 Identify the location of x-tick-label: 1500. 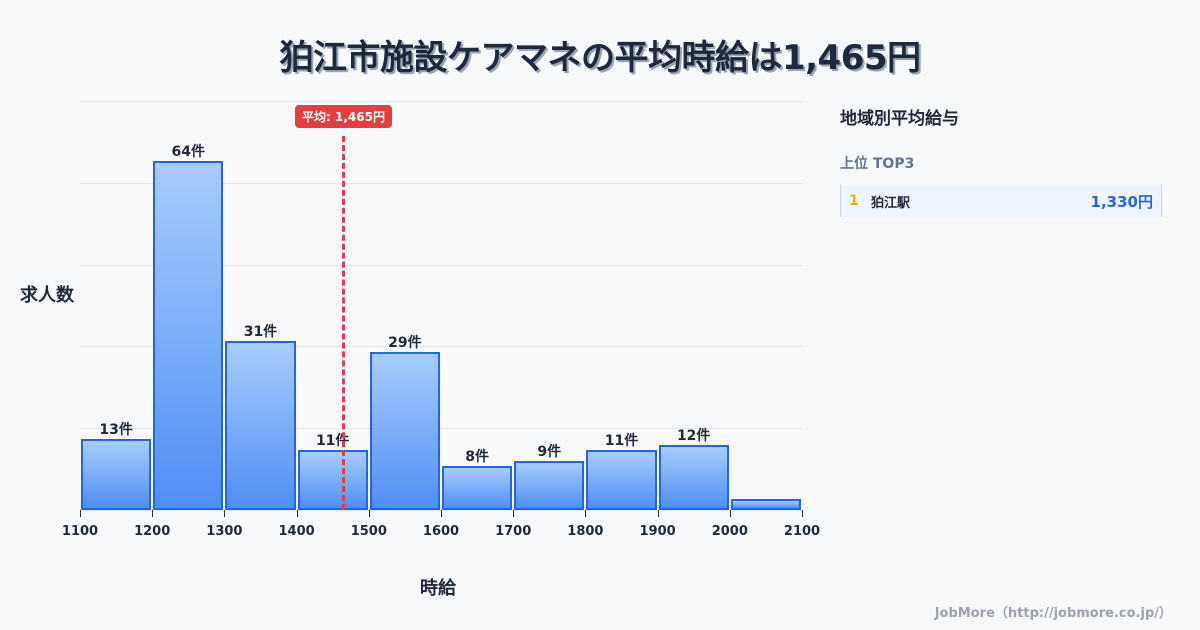
(368, 531).